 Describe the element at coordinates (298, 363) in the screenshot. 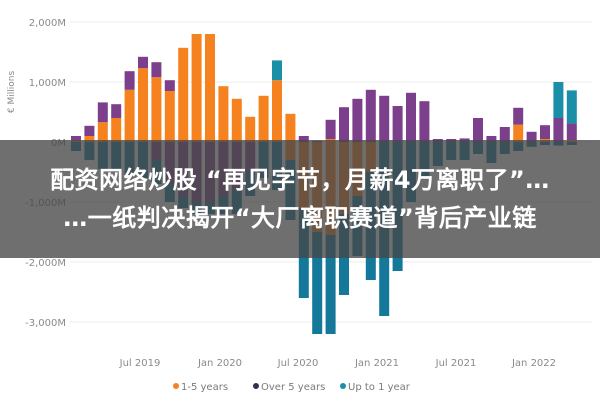

I see `x-tick-label: Jul 2020` at that location.